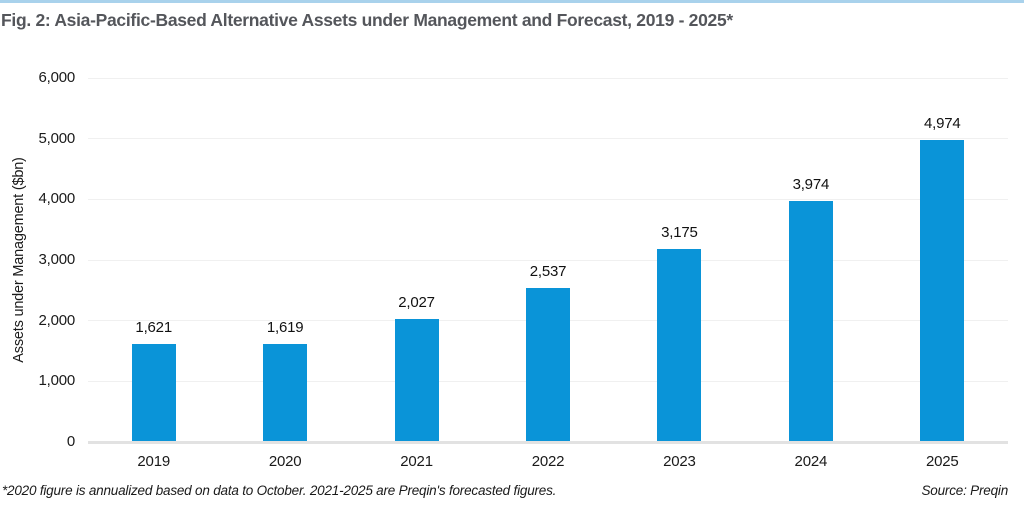  Describe the element at coordinates (942, 124) in the screenshot. I see `bar-value-label: 4,974` at that location.